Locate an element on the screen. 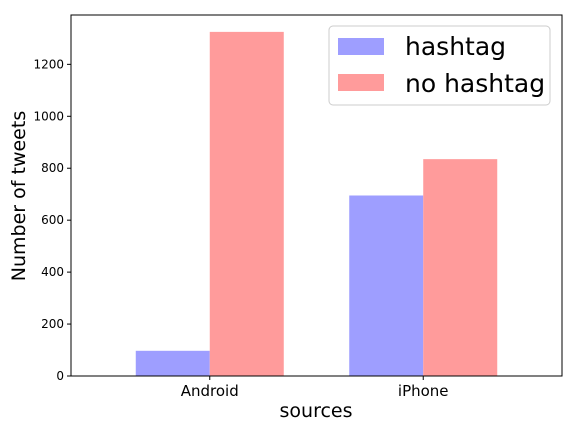 This screenshot has height=432, width=576. bar-hashtag-iphone is located at coordinates (386, 285).